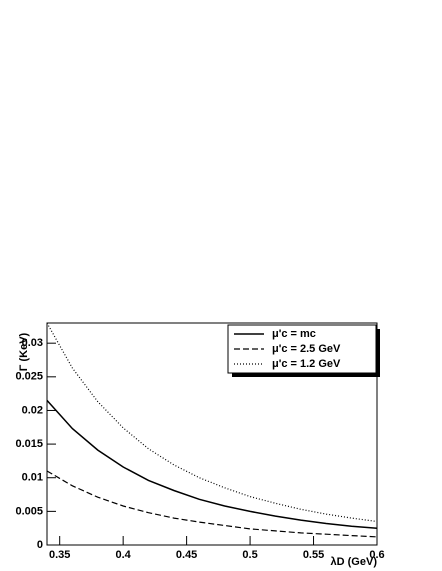  Describe the element at coordinates (124, 555) in the screenshot. I see `x-tick-label: 0.4` at that location.